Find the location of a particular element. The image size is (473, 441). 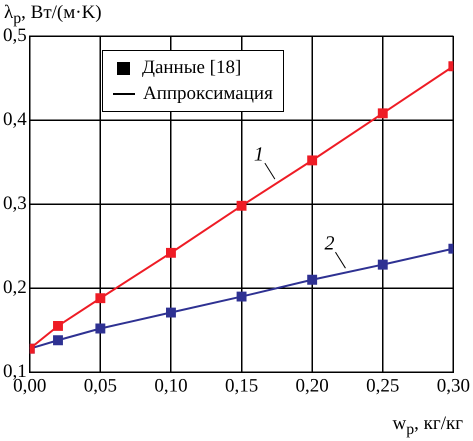

x-tick-label: 0,20 is located at coordinates (312, 386).